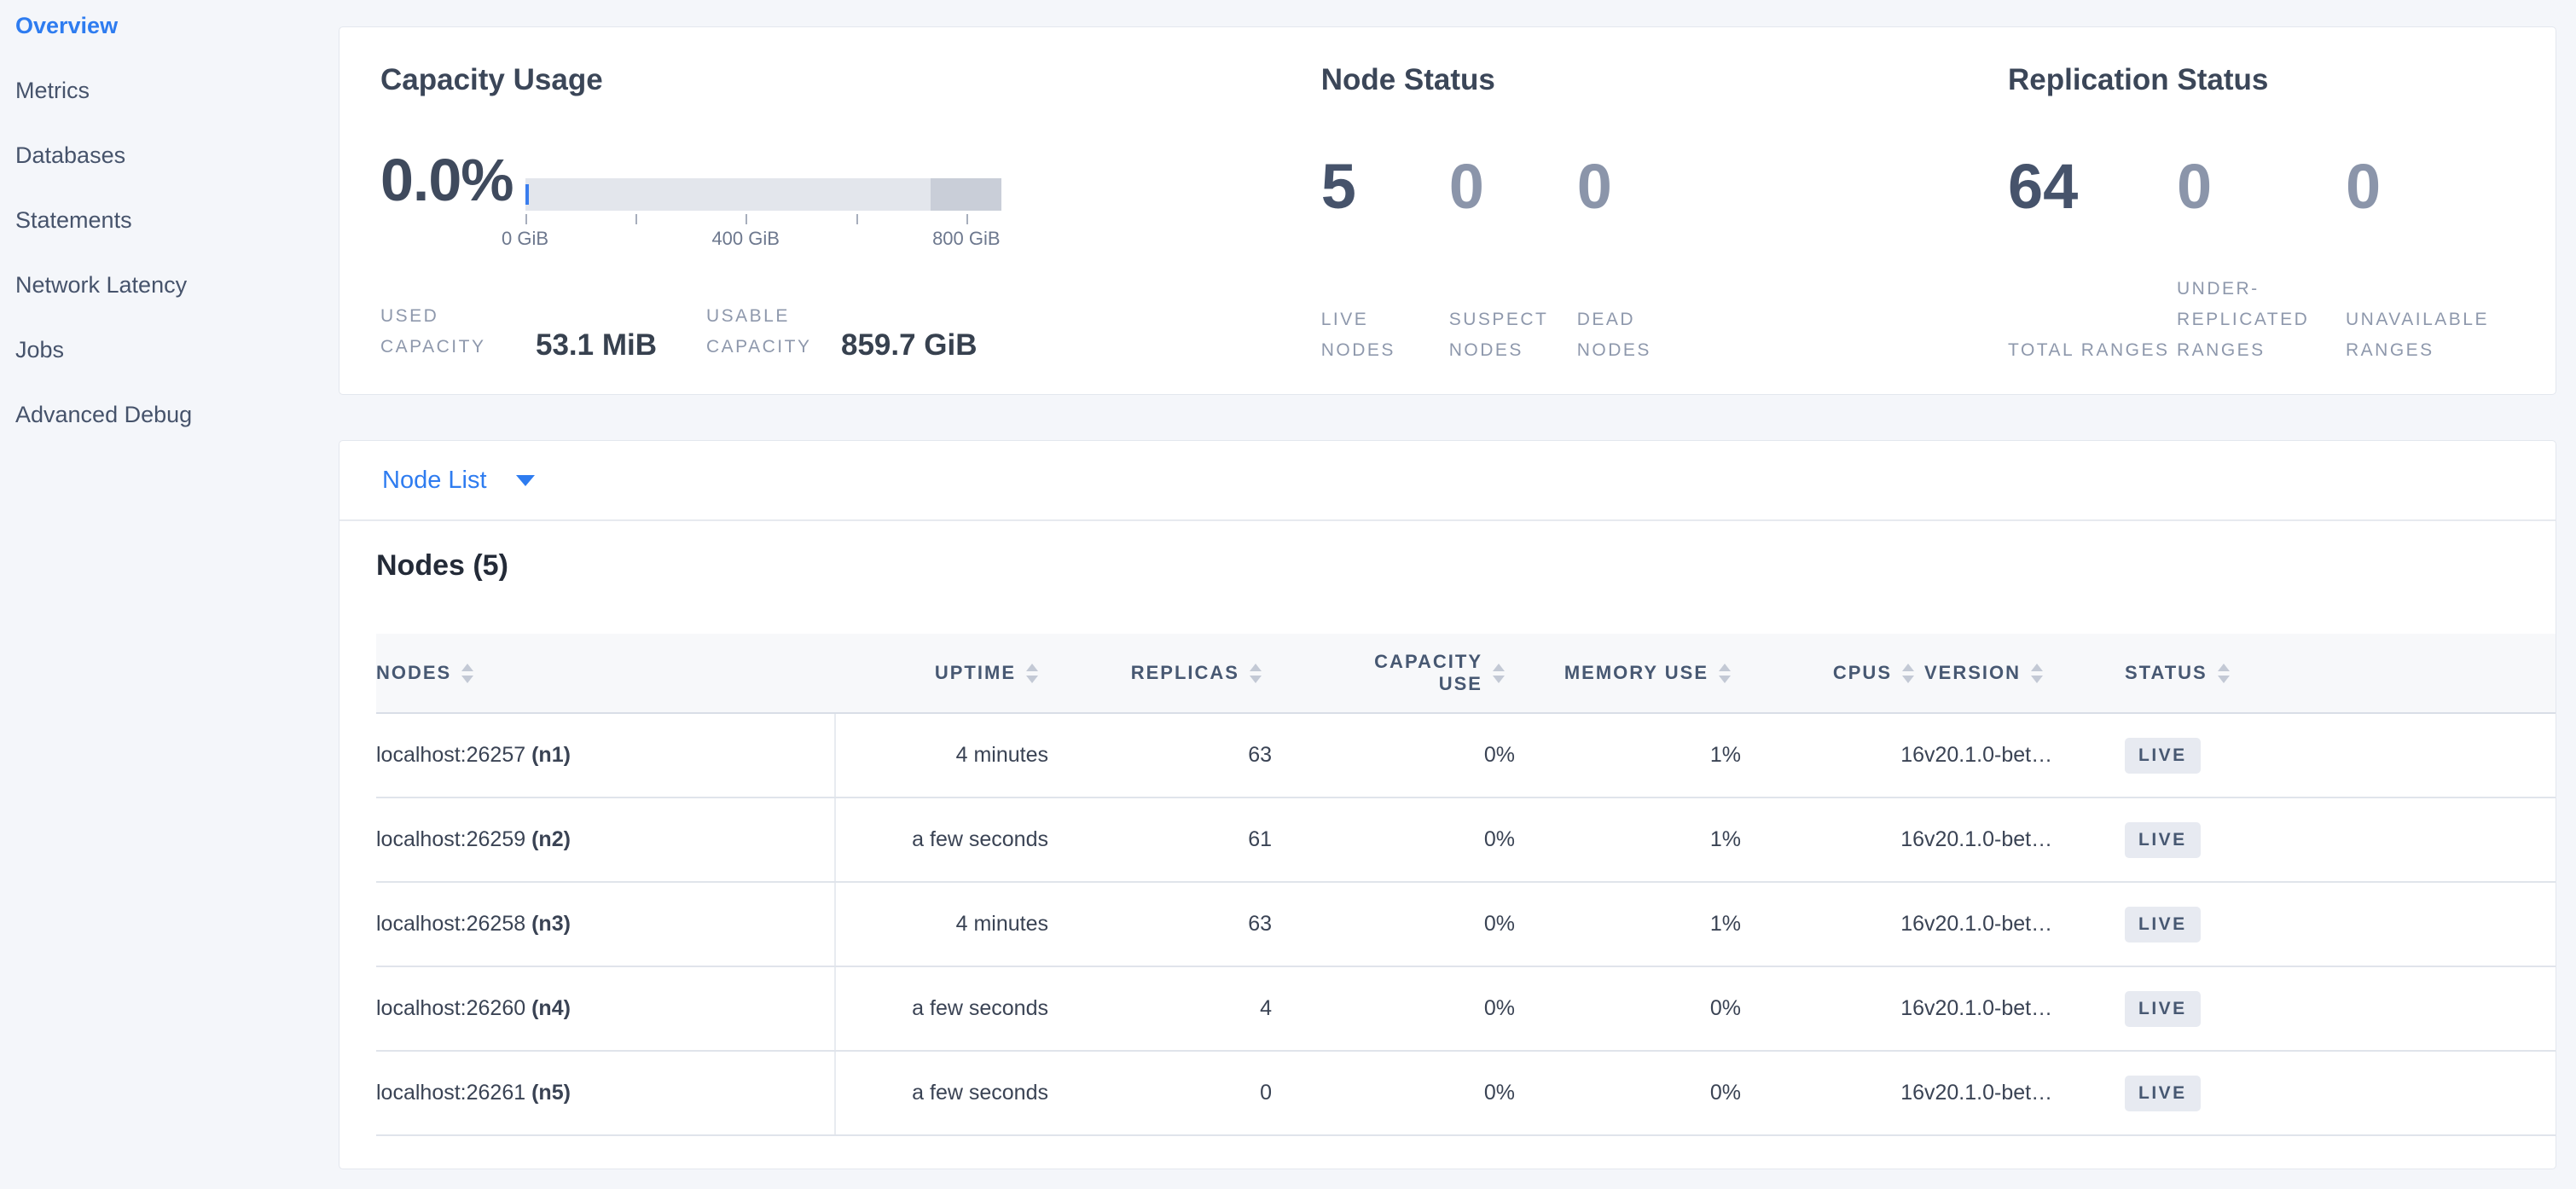  Describe the element at coordinates (442, 565) in the screenshot. I see `nodes-table-title: Nodes (5)` at that location.